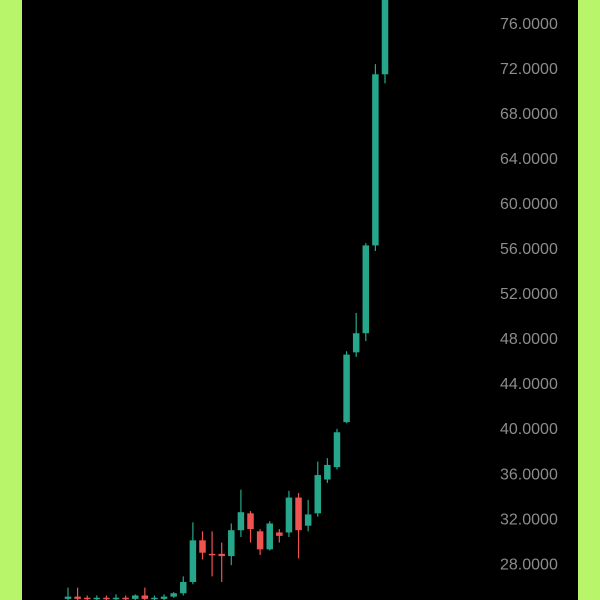  Describe the element at coordinates (529, 159) in the screenshot. I see `y-tick-label: 64.0000` at that location.